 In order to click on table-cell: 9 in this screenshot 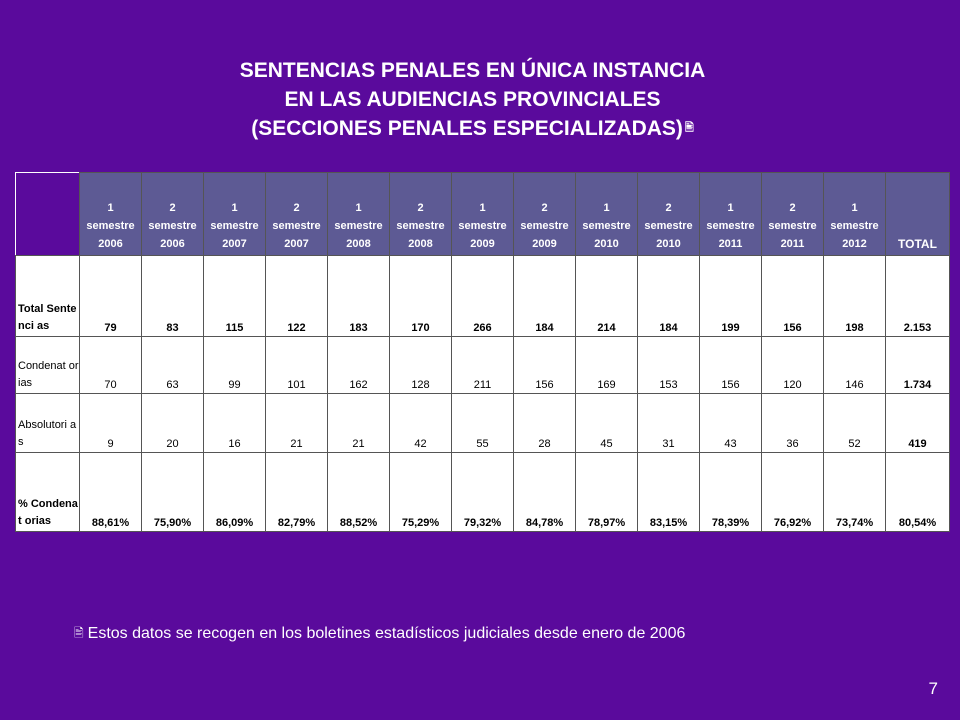, I will do `click(110, 423)`.